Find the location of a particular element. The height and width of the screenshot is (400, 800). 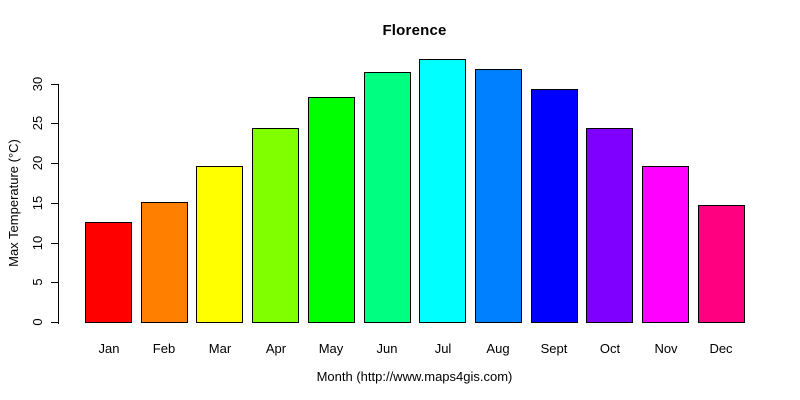

x-tick-label: Aug is located at coordinates (498, 348).